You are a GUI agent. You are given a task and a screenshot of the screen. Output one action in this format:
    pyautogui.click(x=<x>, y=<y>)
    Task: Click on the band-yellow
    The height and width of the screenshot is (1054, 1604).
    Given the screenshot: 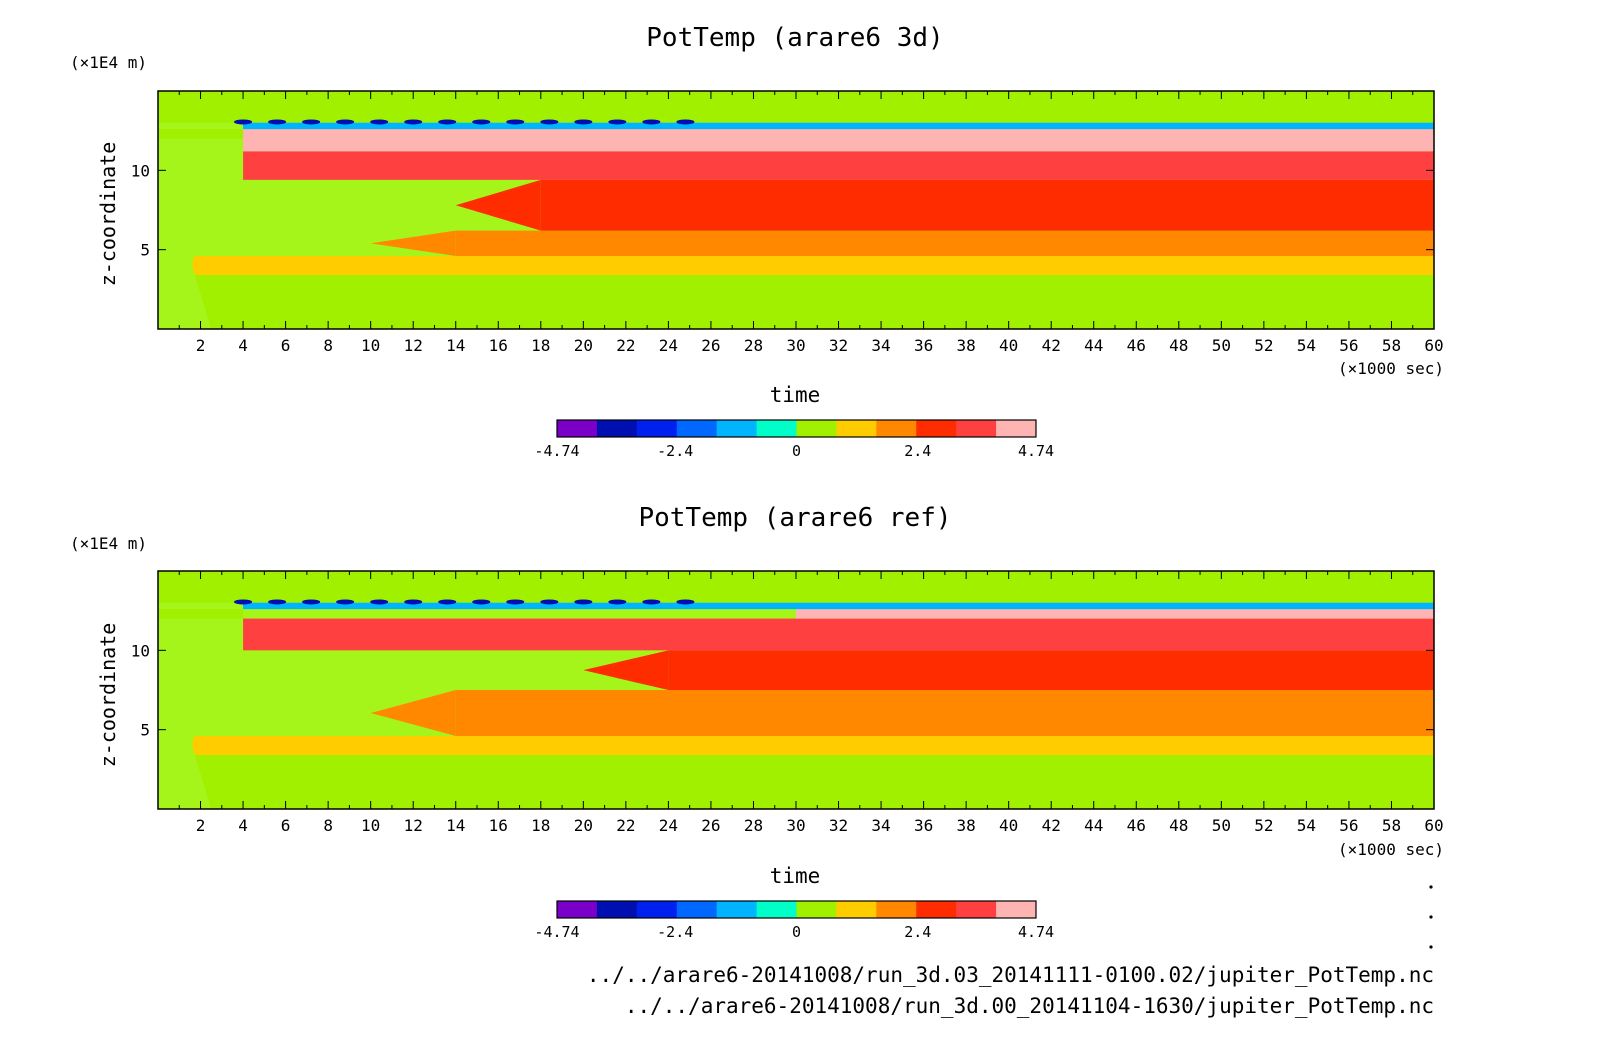 What is the action you would take?
    pyautogui.click(x=944, y=713)
    